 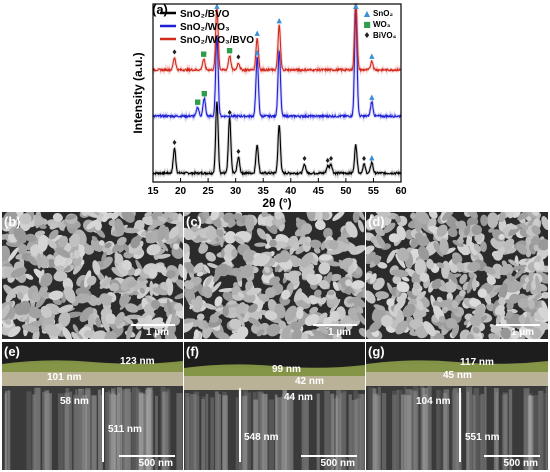 I want to click on legend: SnO₂/BVO SnO₂/WO₃ SnO₂/WO₃/BVO, so click(x=207, y=27).